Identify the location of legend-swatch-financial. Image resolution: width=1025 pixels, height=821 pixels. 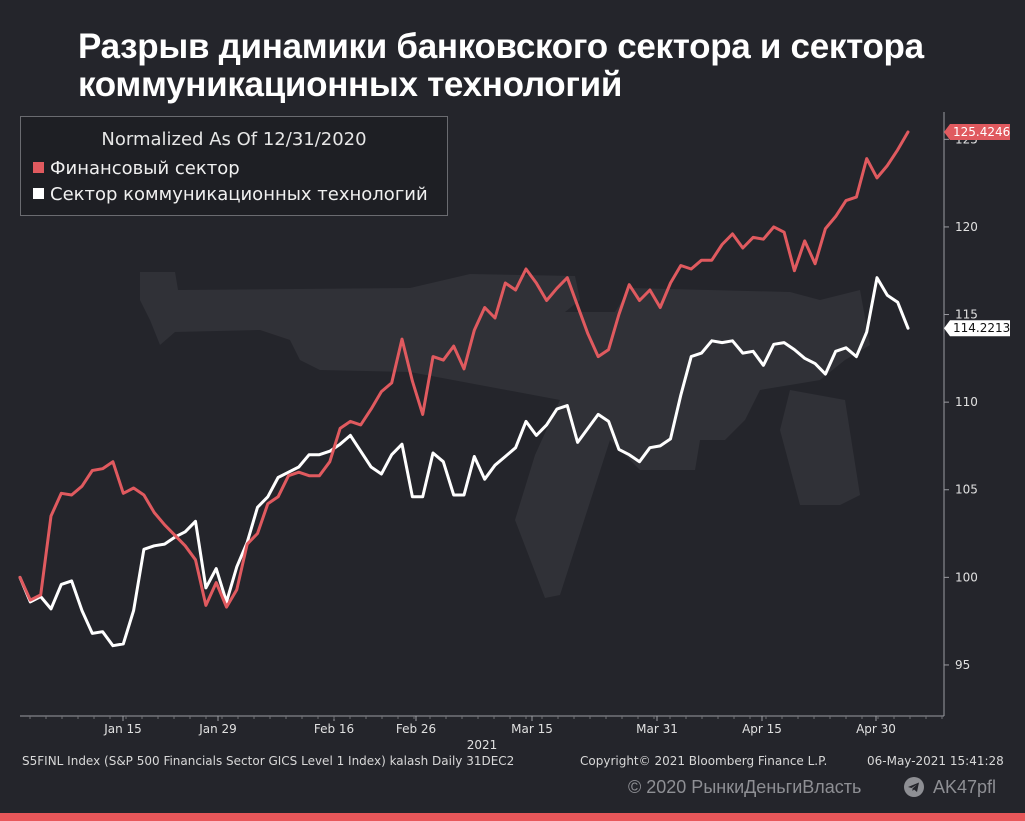
(38, 167).